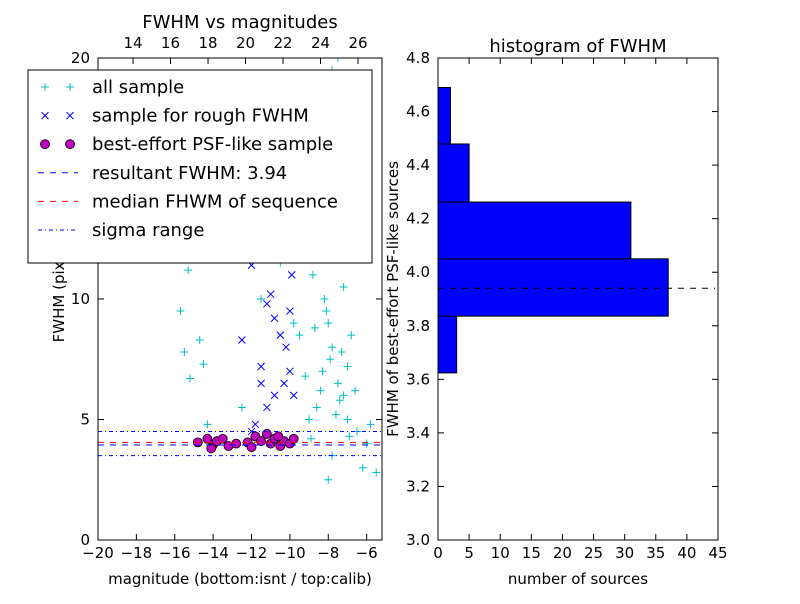 This screenshot has width=800, height=604. I want to click on x2-tick-label: 26, so click(357, 43).